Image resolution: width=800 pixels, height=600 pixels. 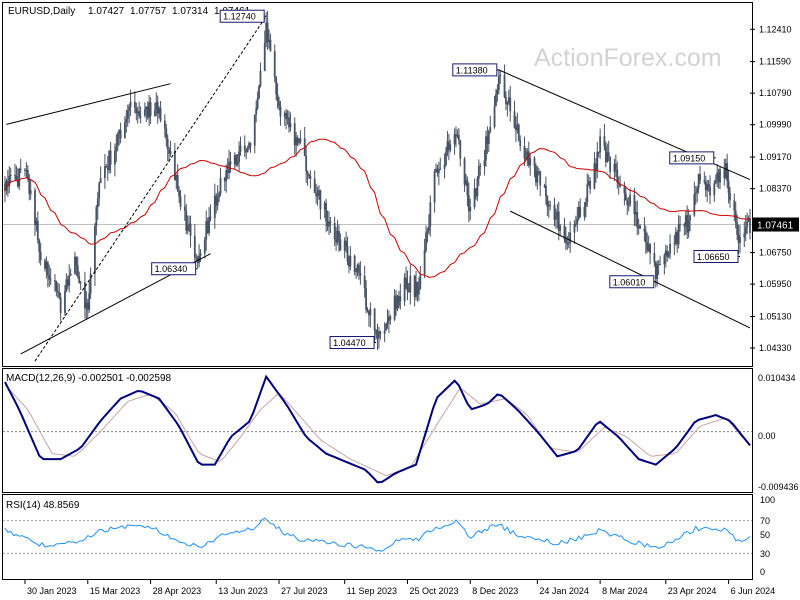 I want to click on annotation-box, so click(x=242, y=16).